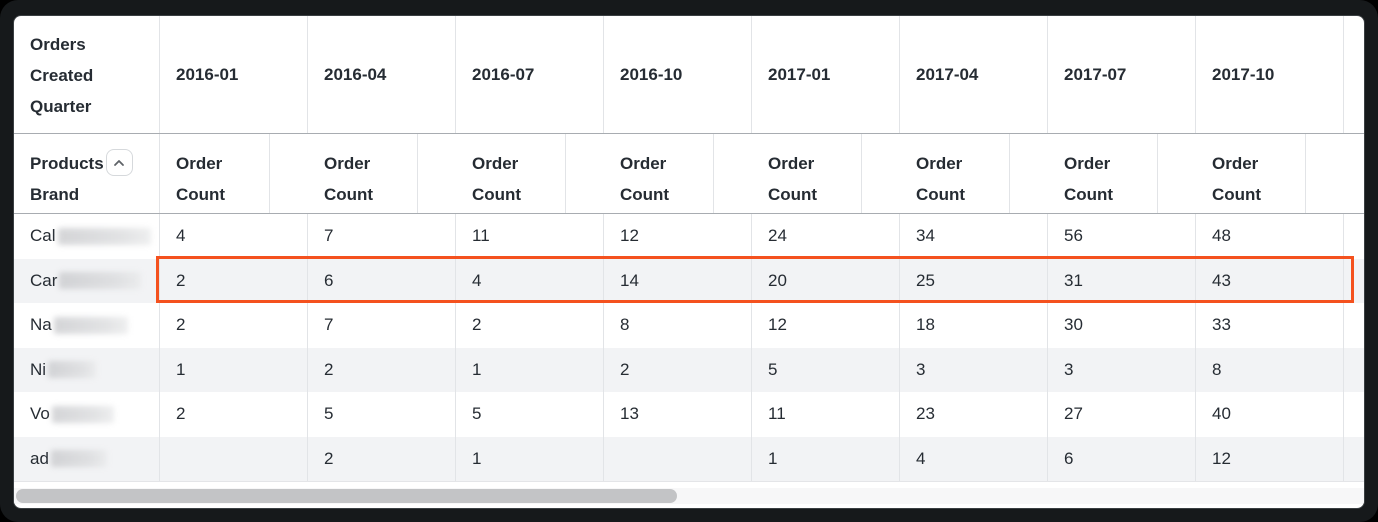 Image resolution: width=1378 pixels, height=522 pixels. I want to click on brand-cell: Cal, so click(87, 236).